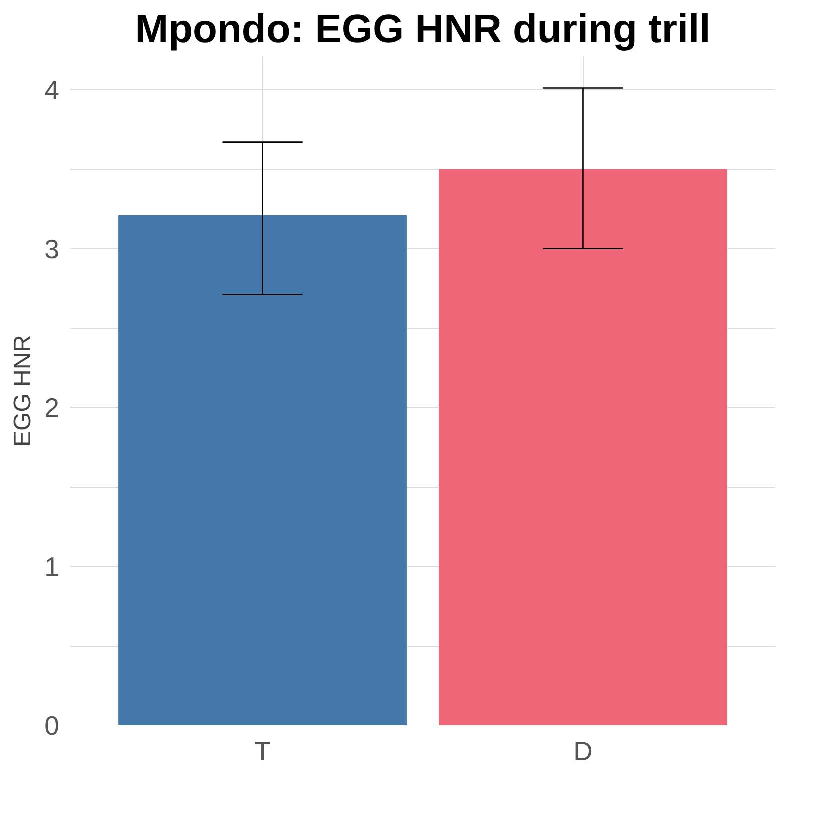  What do you see at coordinates (52, 726) in the screenshot?
I see `y-tick-label: 0` at bounding box center [52, 726].